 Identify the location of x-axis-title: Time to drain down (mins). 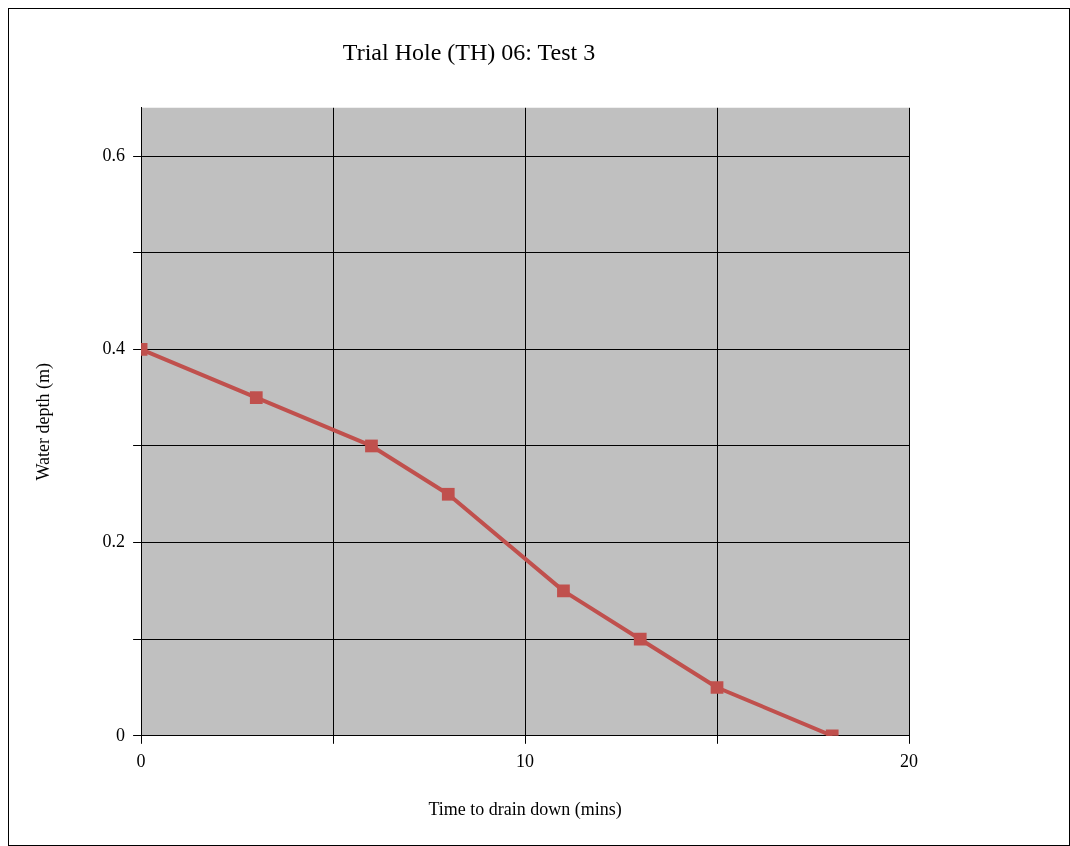
(525, 809).